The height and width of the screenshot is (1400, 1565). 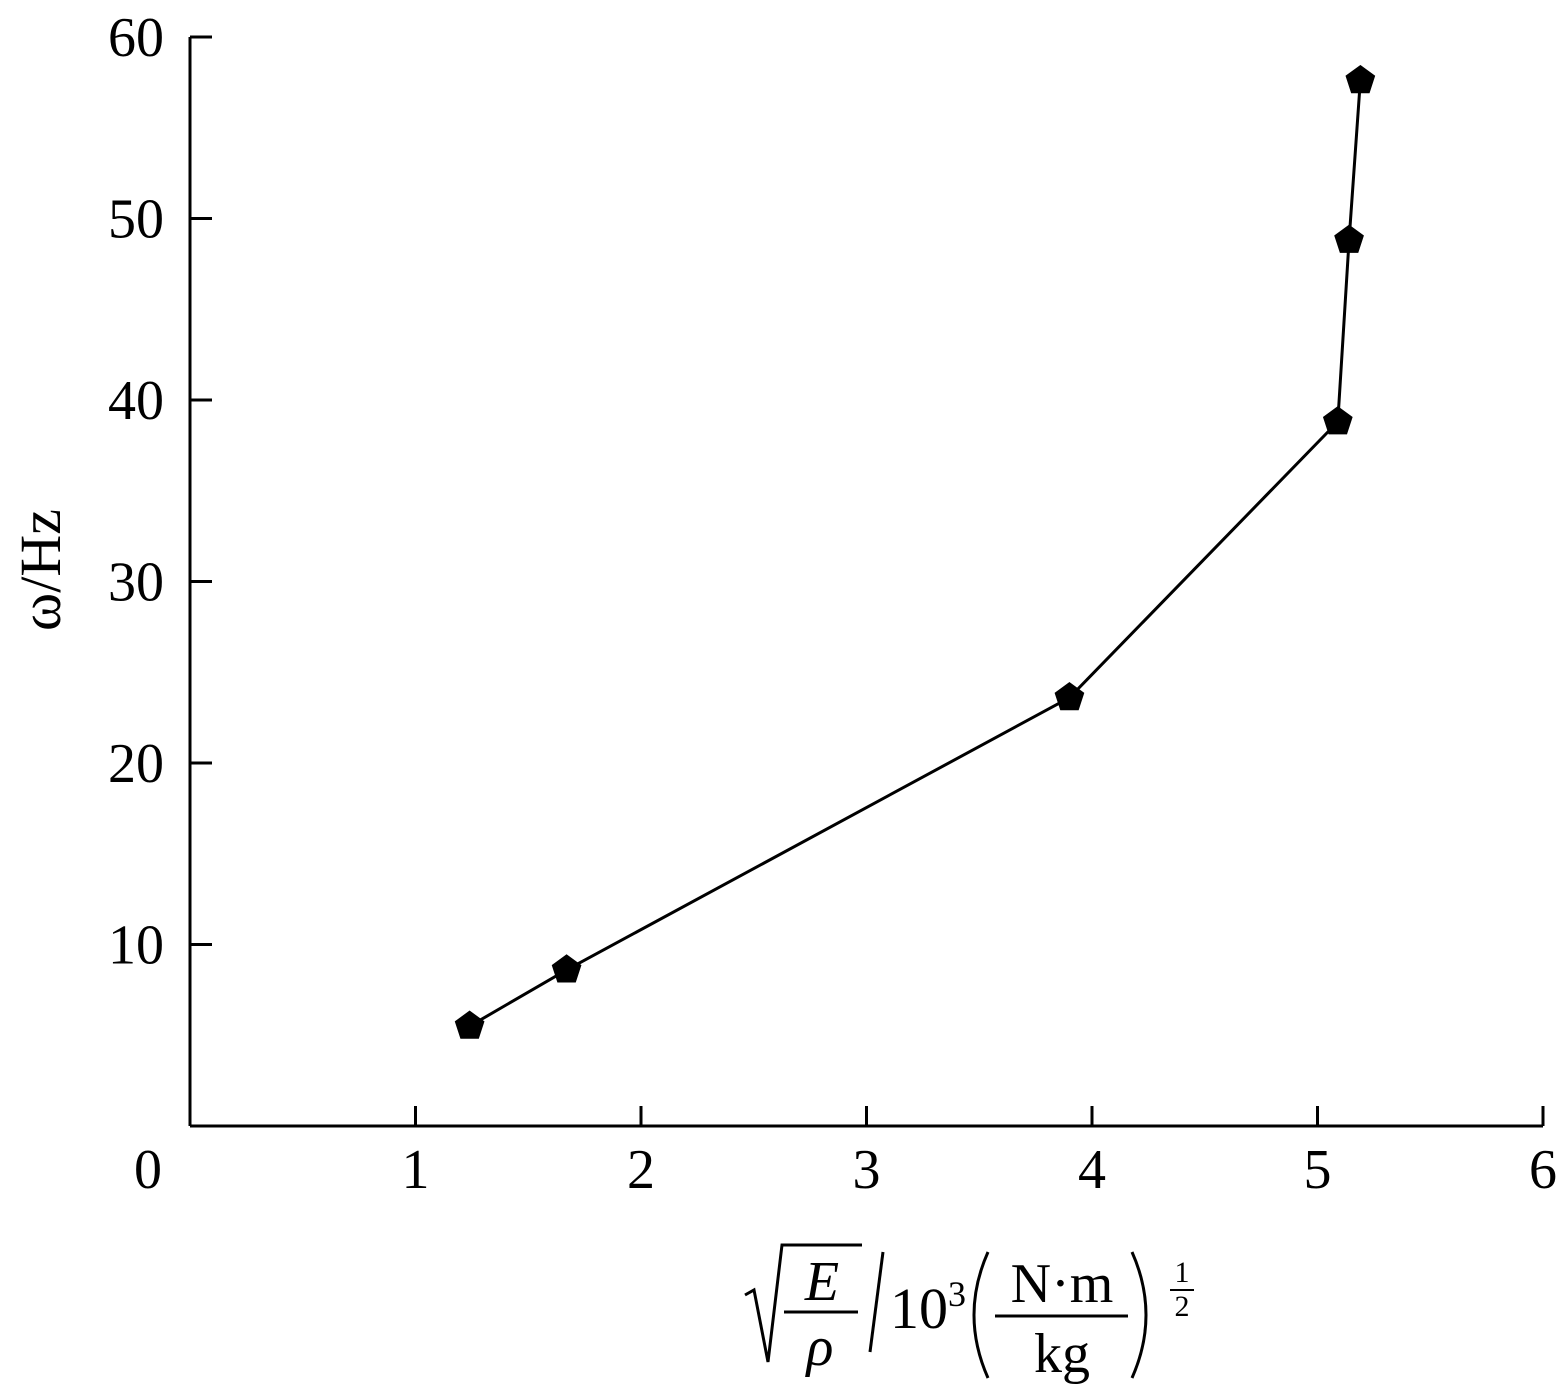 What do you see at coordinates (136, 946) in the screenshot?
I see `y-tick-label: 10` at bounding box center [136, 946].